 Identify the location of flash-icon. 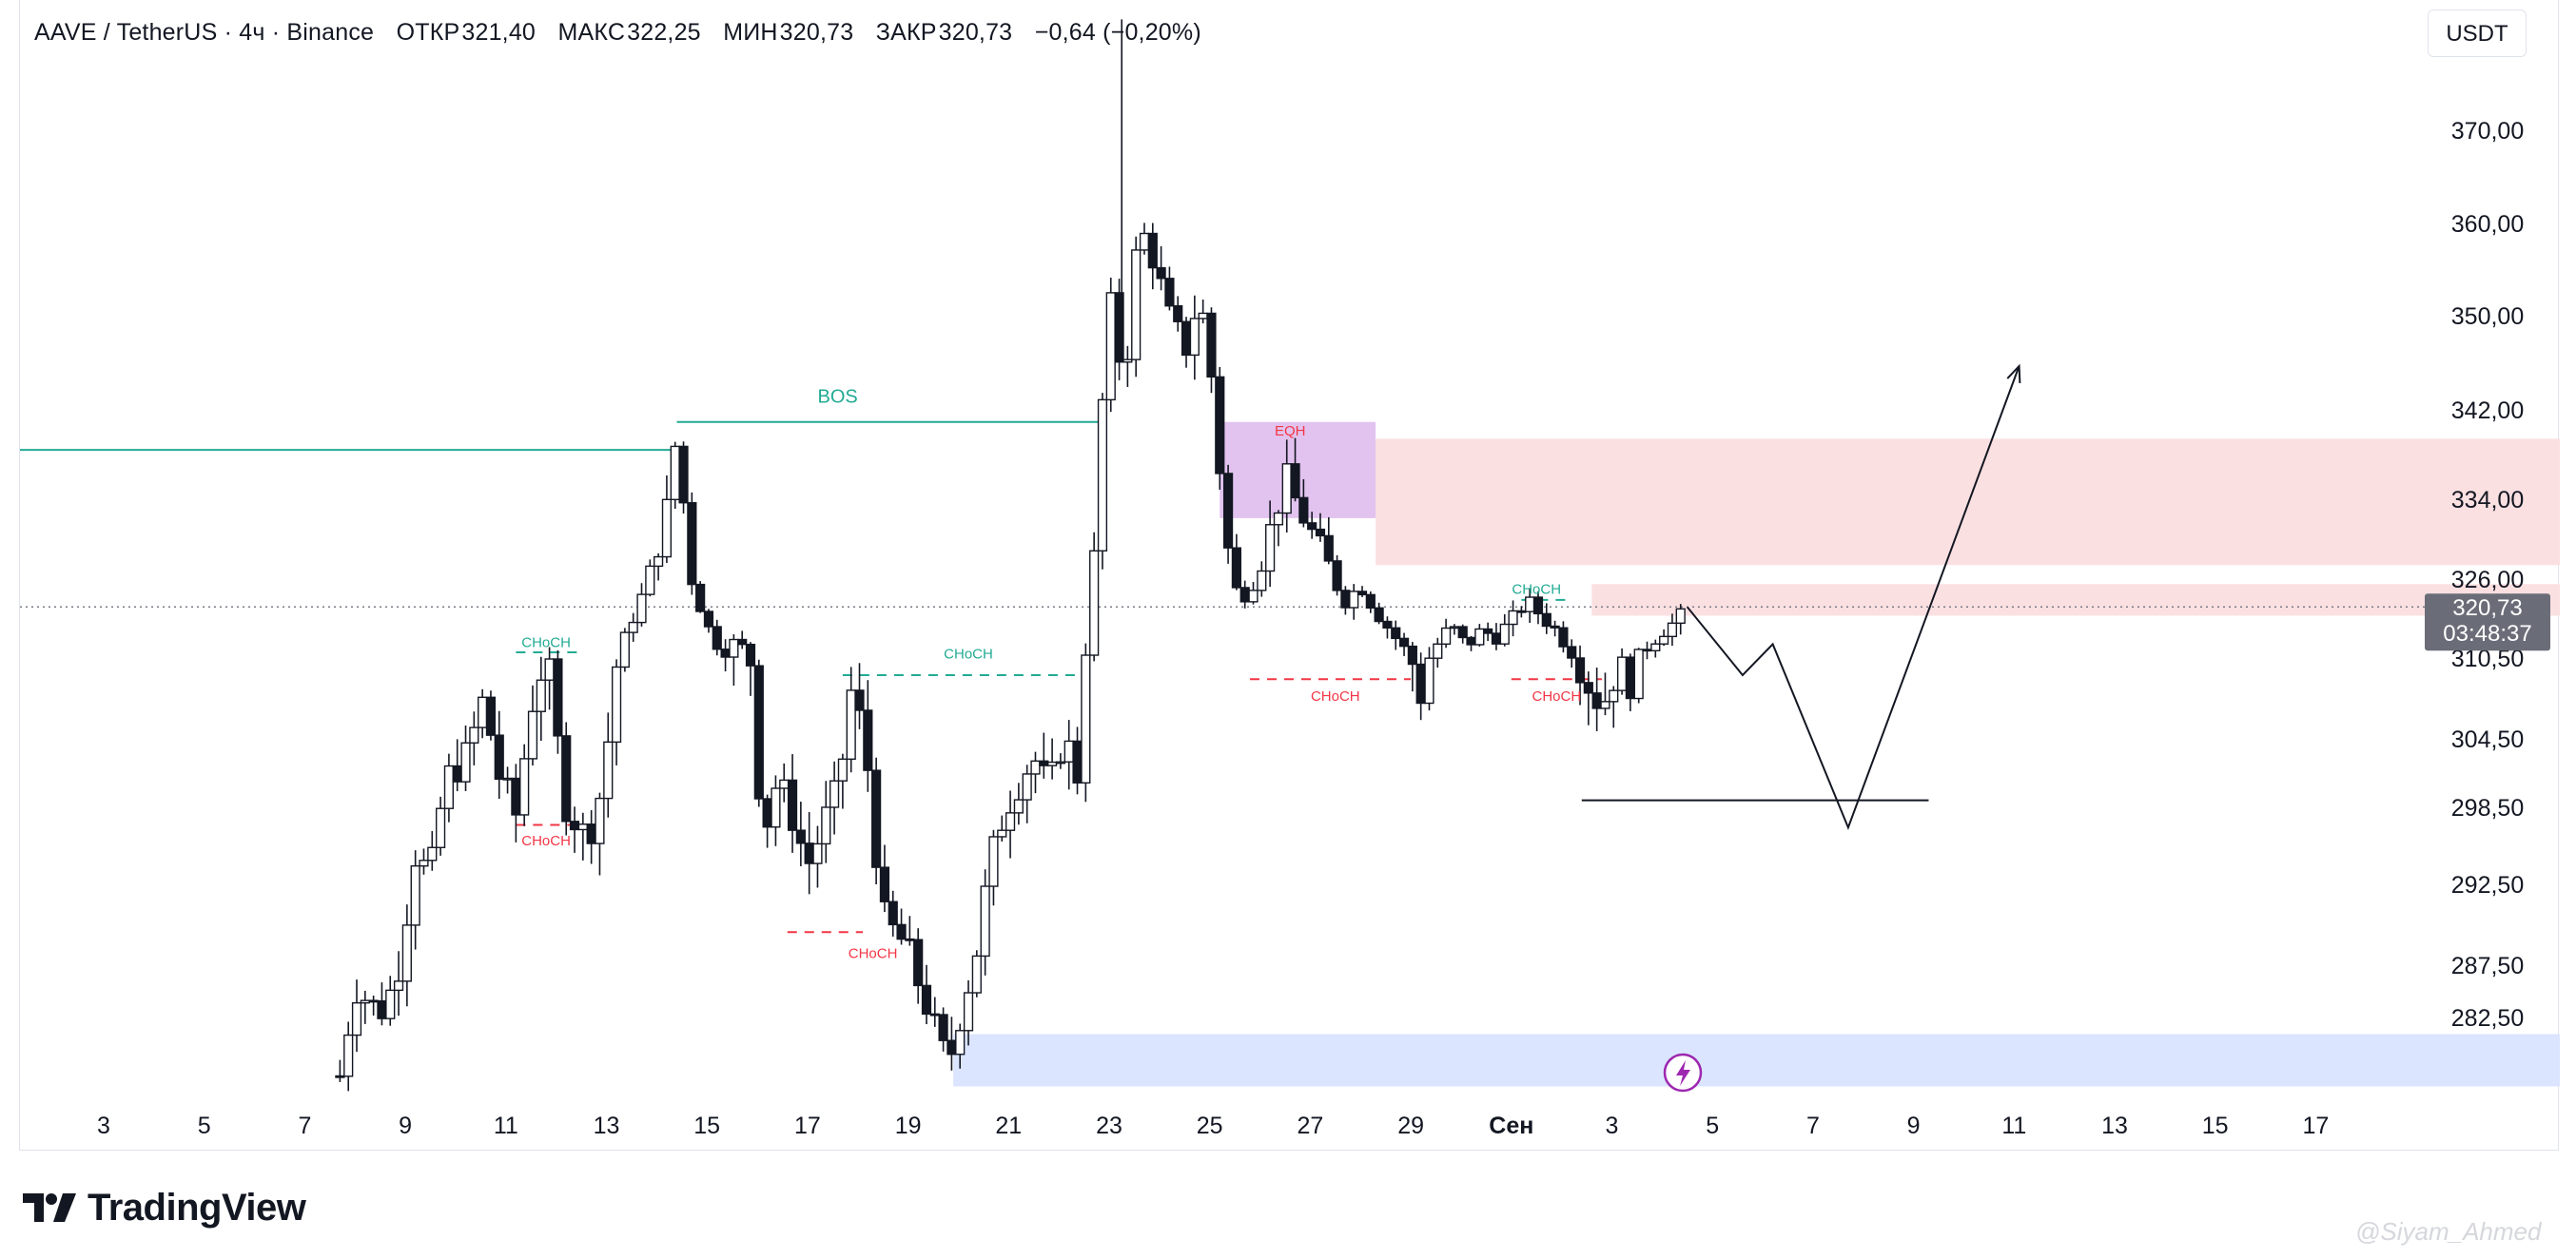
(1683, 1073).